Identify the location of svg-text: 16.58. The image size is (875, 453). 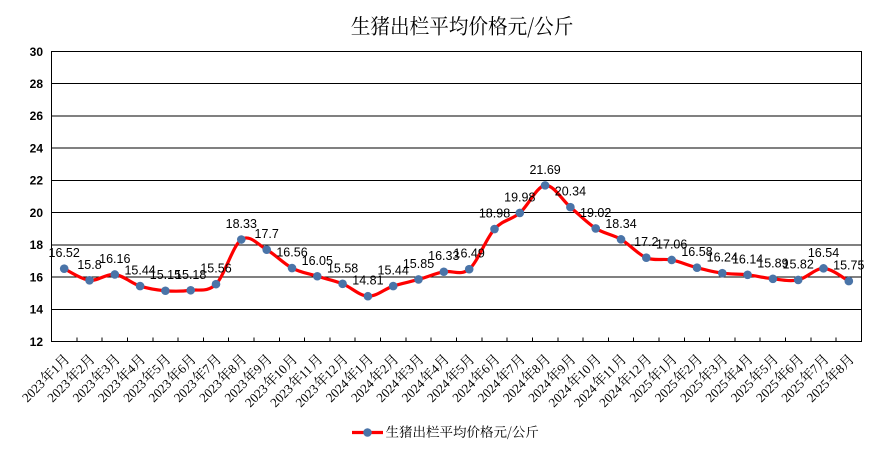
(696, 252).